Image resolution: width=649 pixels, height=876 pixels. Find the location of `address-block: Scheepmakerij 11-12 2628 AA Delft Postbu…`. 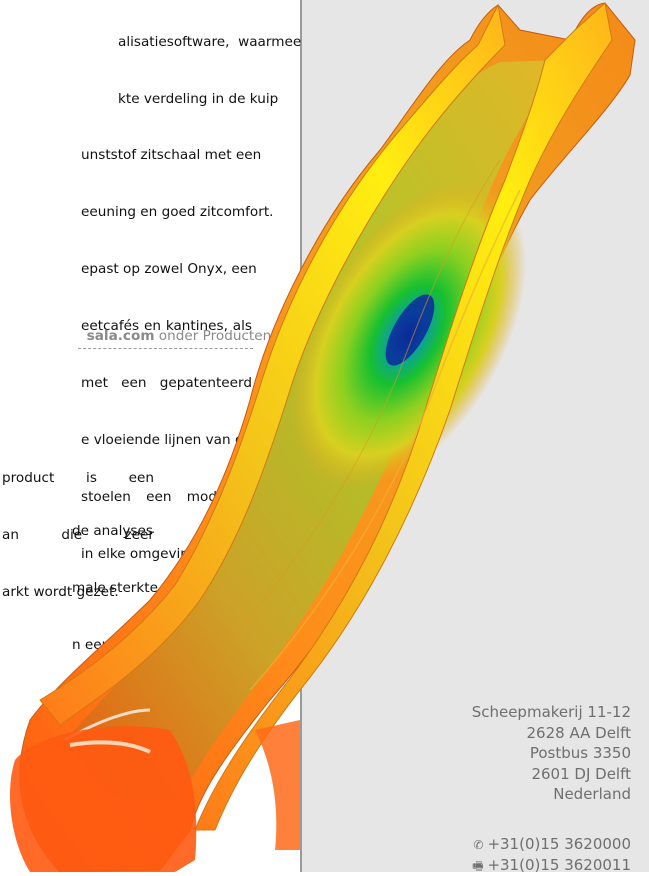

address-block: Scheepmakerij 11-12 2628 AA Delft Postbu… is located at coordinates (551, 753).